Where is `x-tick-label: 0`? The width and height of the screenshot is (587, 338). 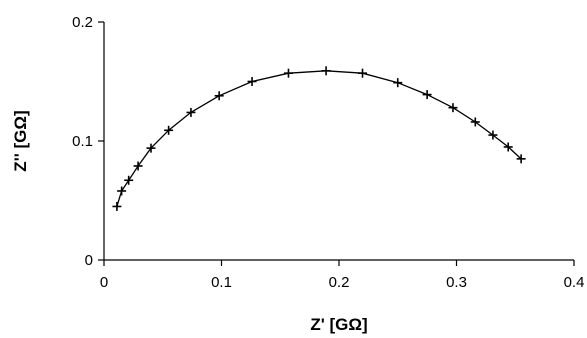
x-tick-label: 0 is located at coordinates (104, 282).